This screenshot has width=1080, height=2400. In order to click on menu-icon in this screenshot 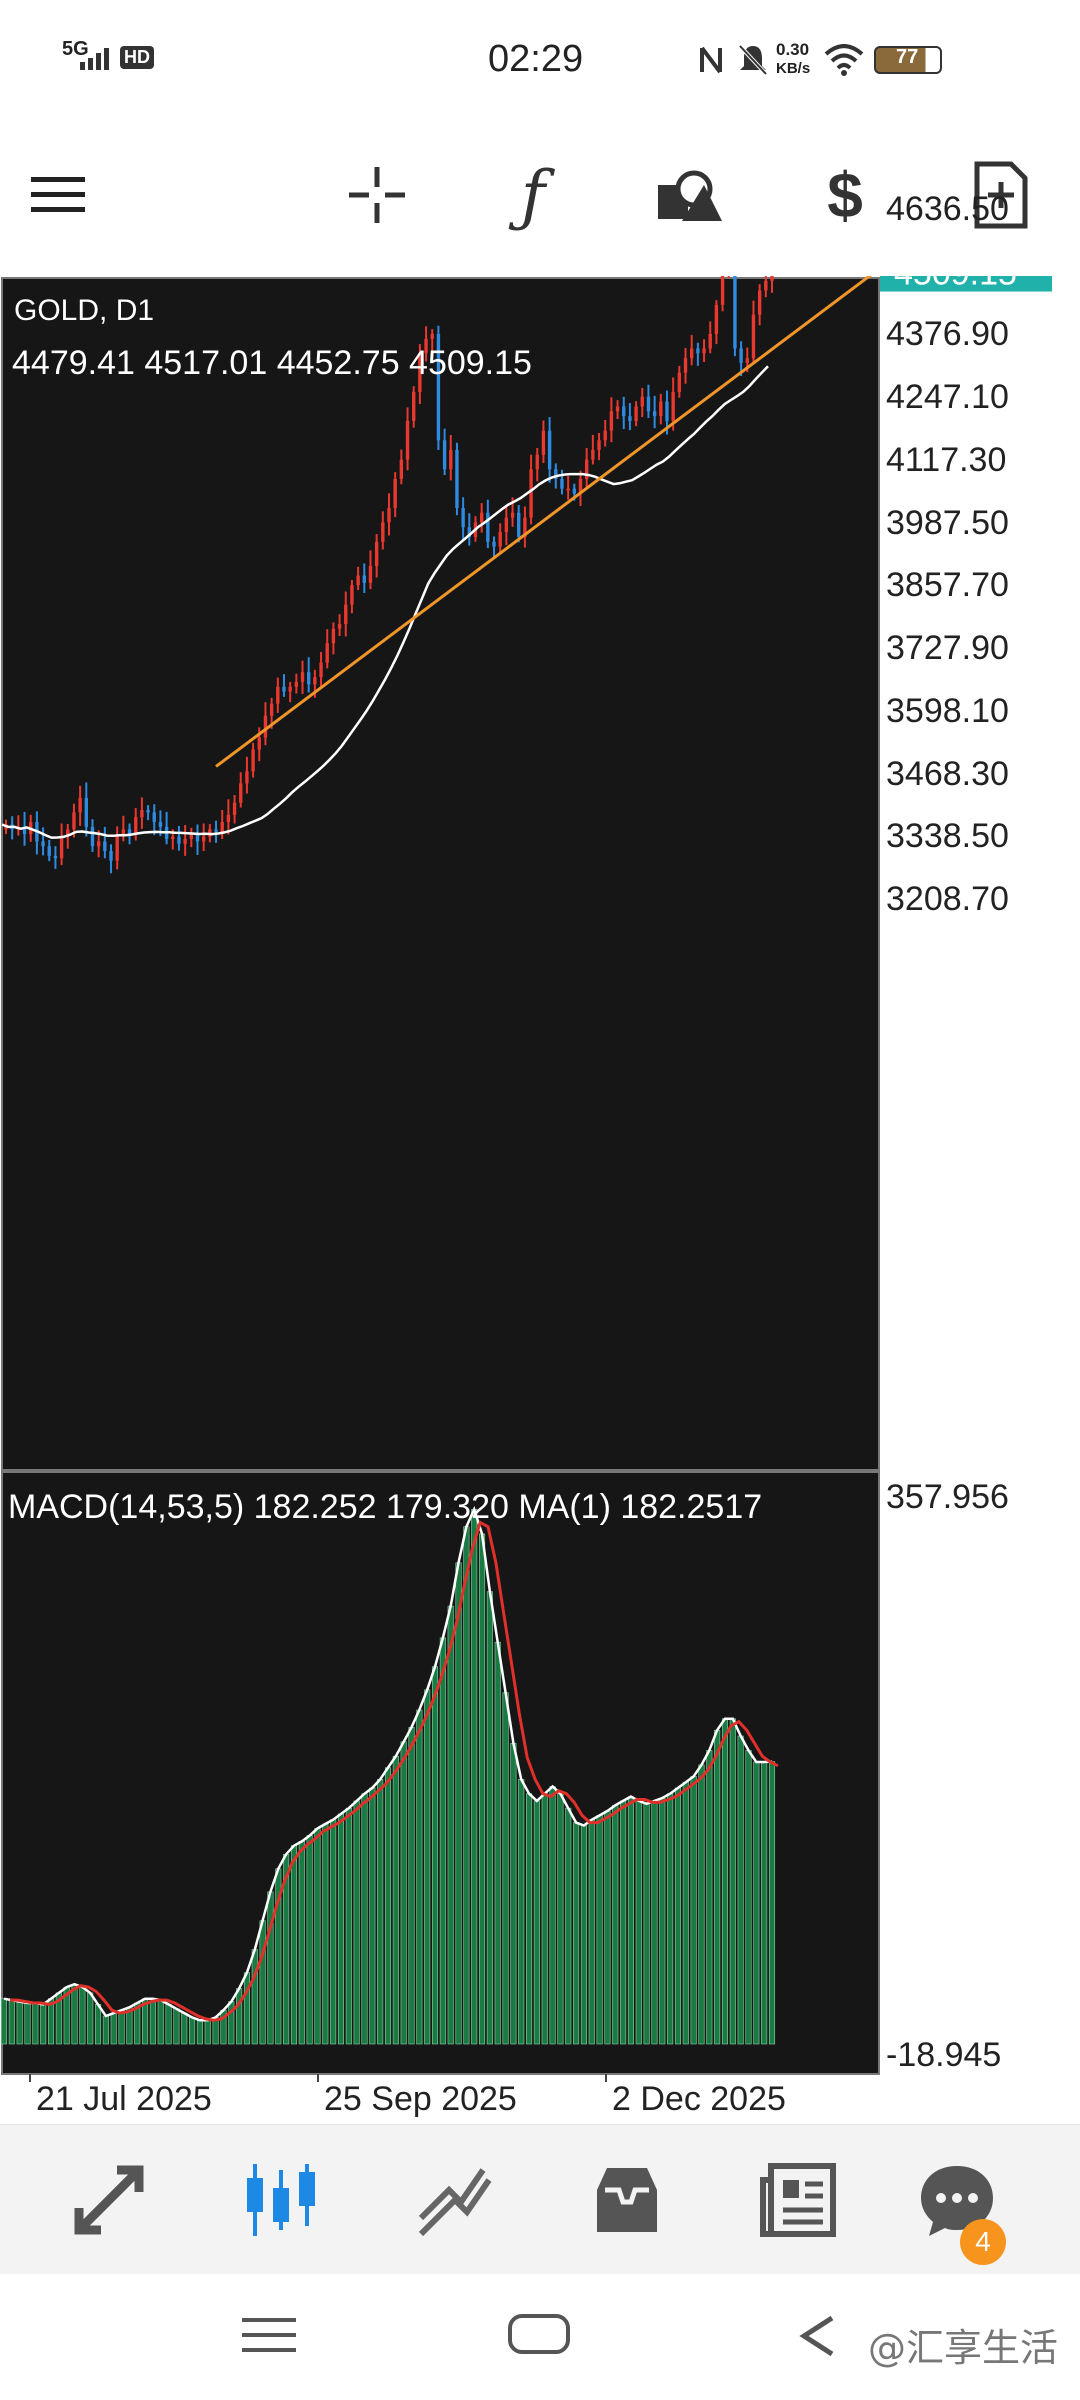, I will do `click(59, 195)`.